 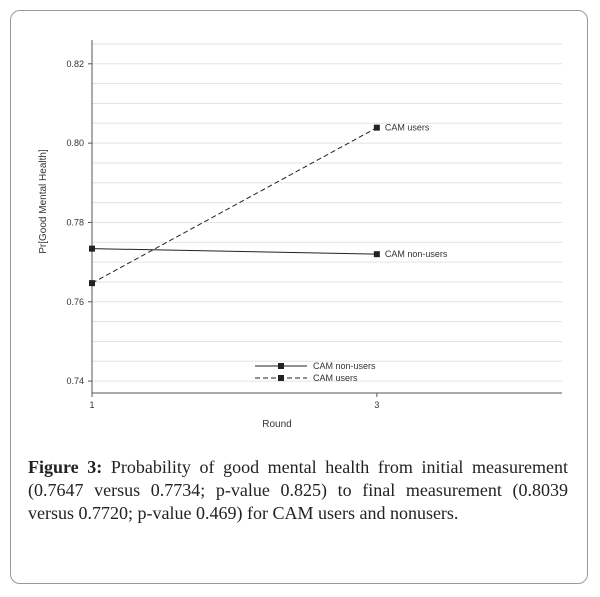 What do you see at coordinates (407, 128) in the screenshot?
I see `series-end-label: CAM users` at bounding box center [407, 128].